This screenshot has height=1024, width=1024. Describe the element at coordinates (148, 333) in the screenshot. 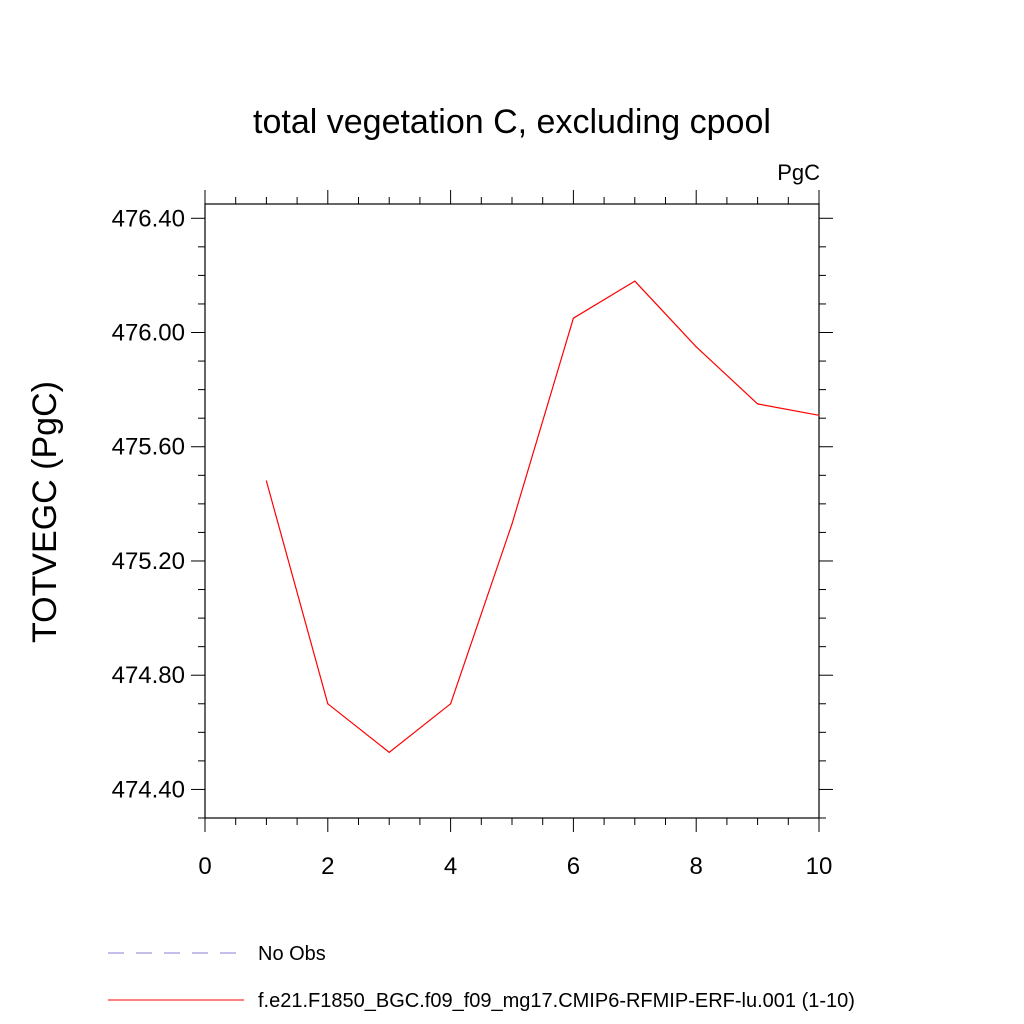

I see `y-tick-label: 476.00` at that location.